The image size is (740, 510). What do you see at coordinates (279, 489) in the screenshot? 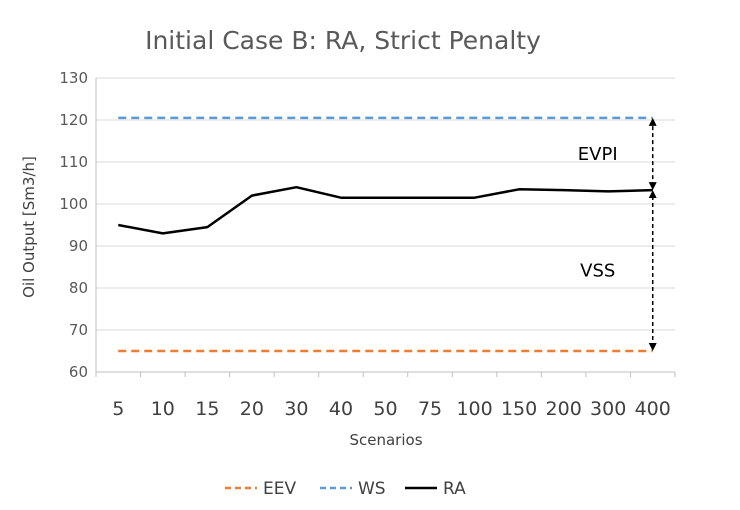
I see `legend-label-eev: EEV` at bounding box center [279, 489].